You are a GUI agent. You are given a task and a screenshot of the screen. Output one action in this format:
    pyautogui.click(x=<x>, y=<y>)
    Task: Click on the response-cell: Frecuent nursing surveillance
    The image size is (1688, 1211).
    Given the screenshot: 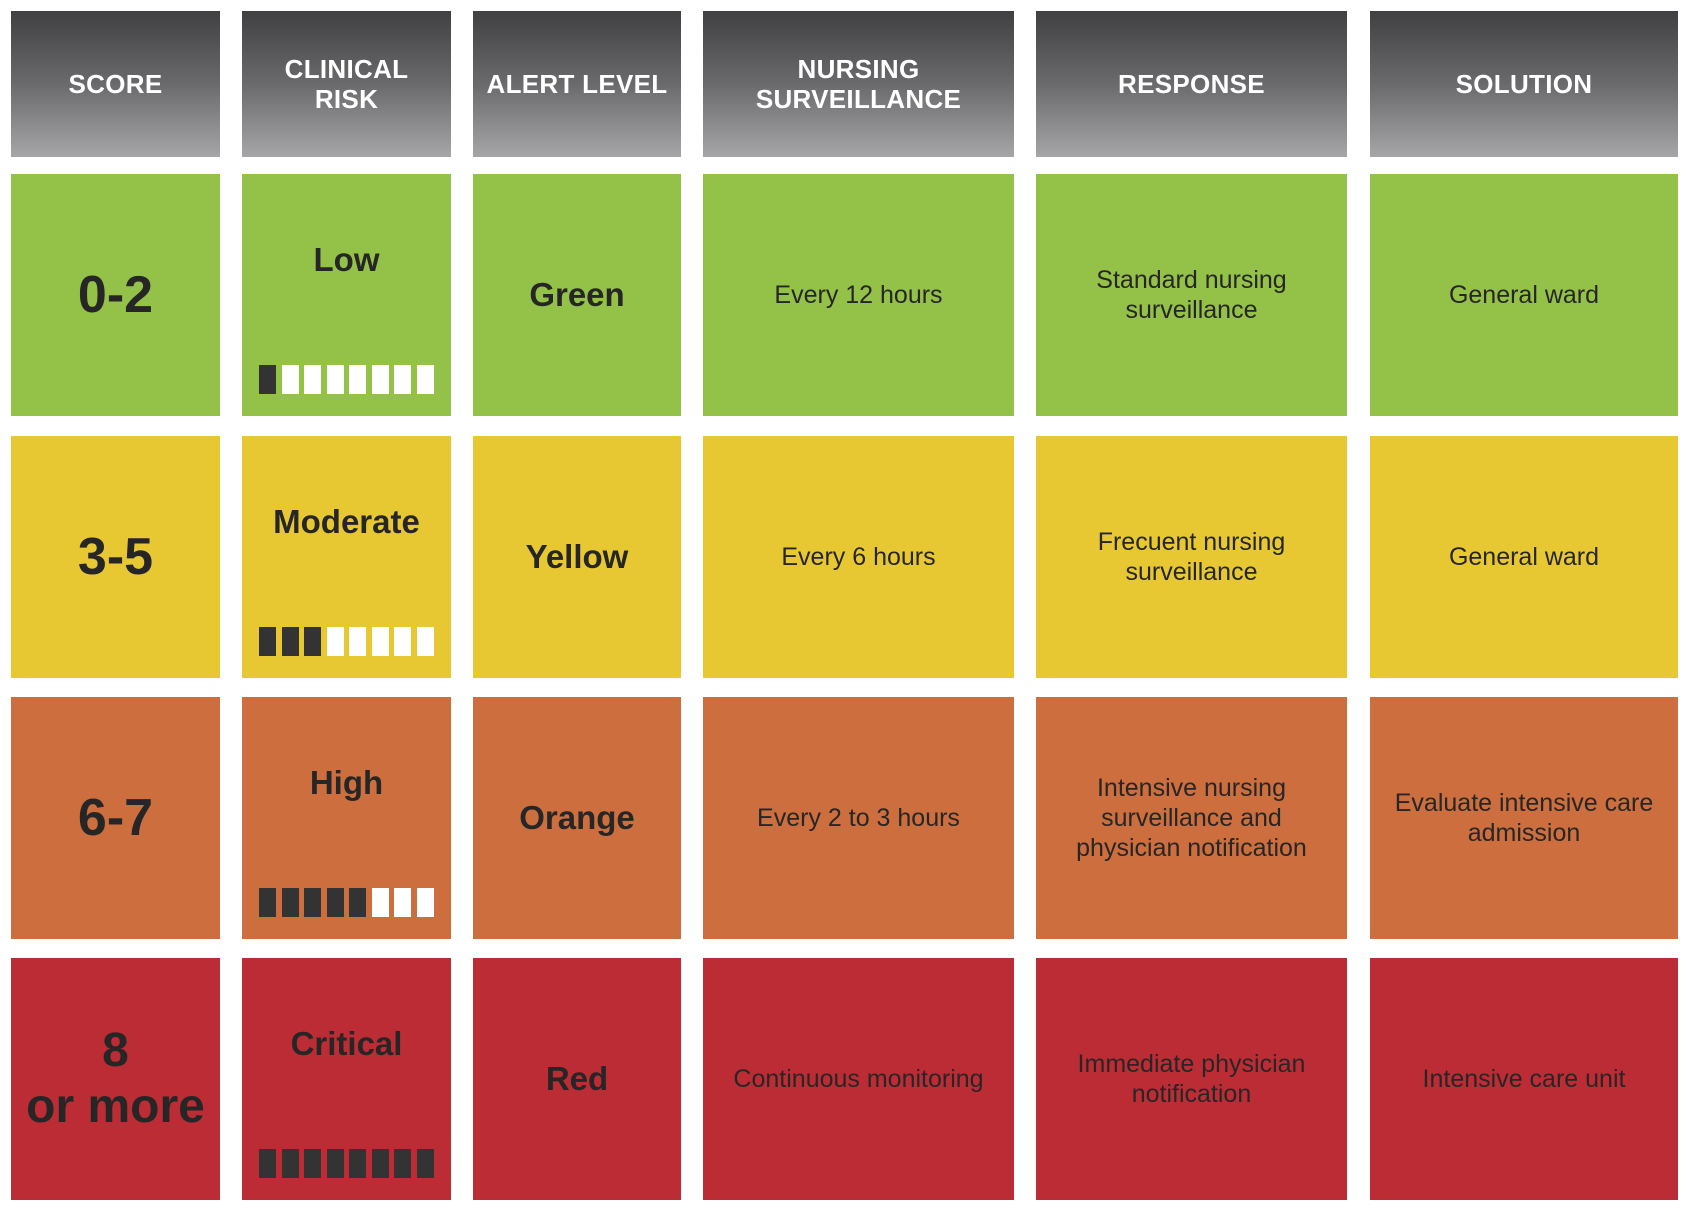 What is the action you would take?
    pyautogui.click(x=1191, y=557)
    